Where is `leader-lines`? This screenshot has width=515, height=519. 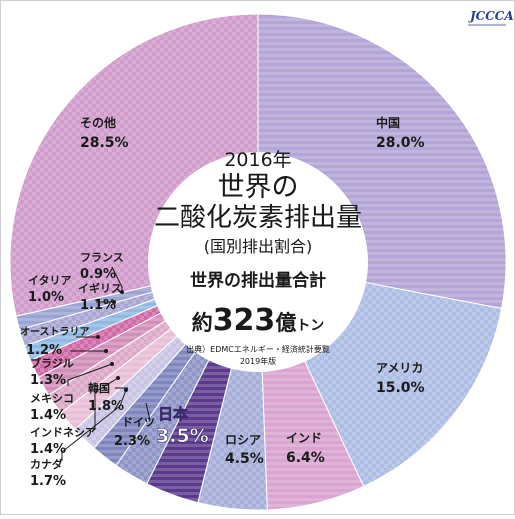 leader-lines is located at coordinates (106, 363).